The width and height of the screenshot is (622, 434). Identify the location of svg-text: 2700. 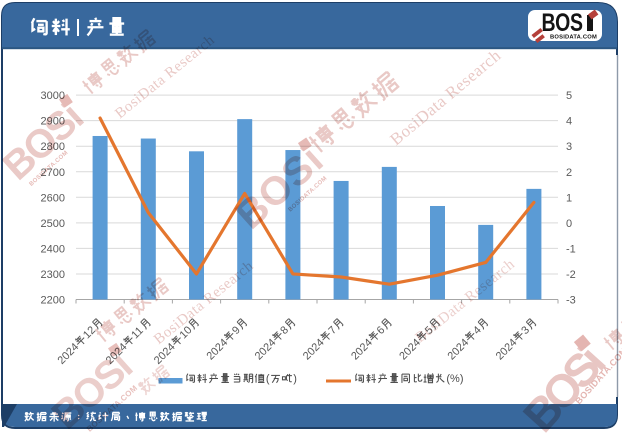
(53, 173).